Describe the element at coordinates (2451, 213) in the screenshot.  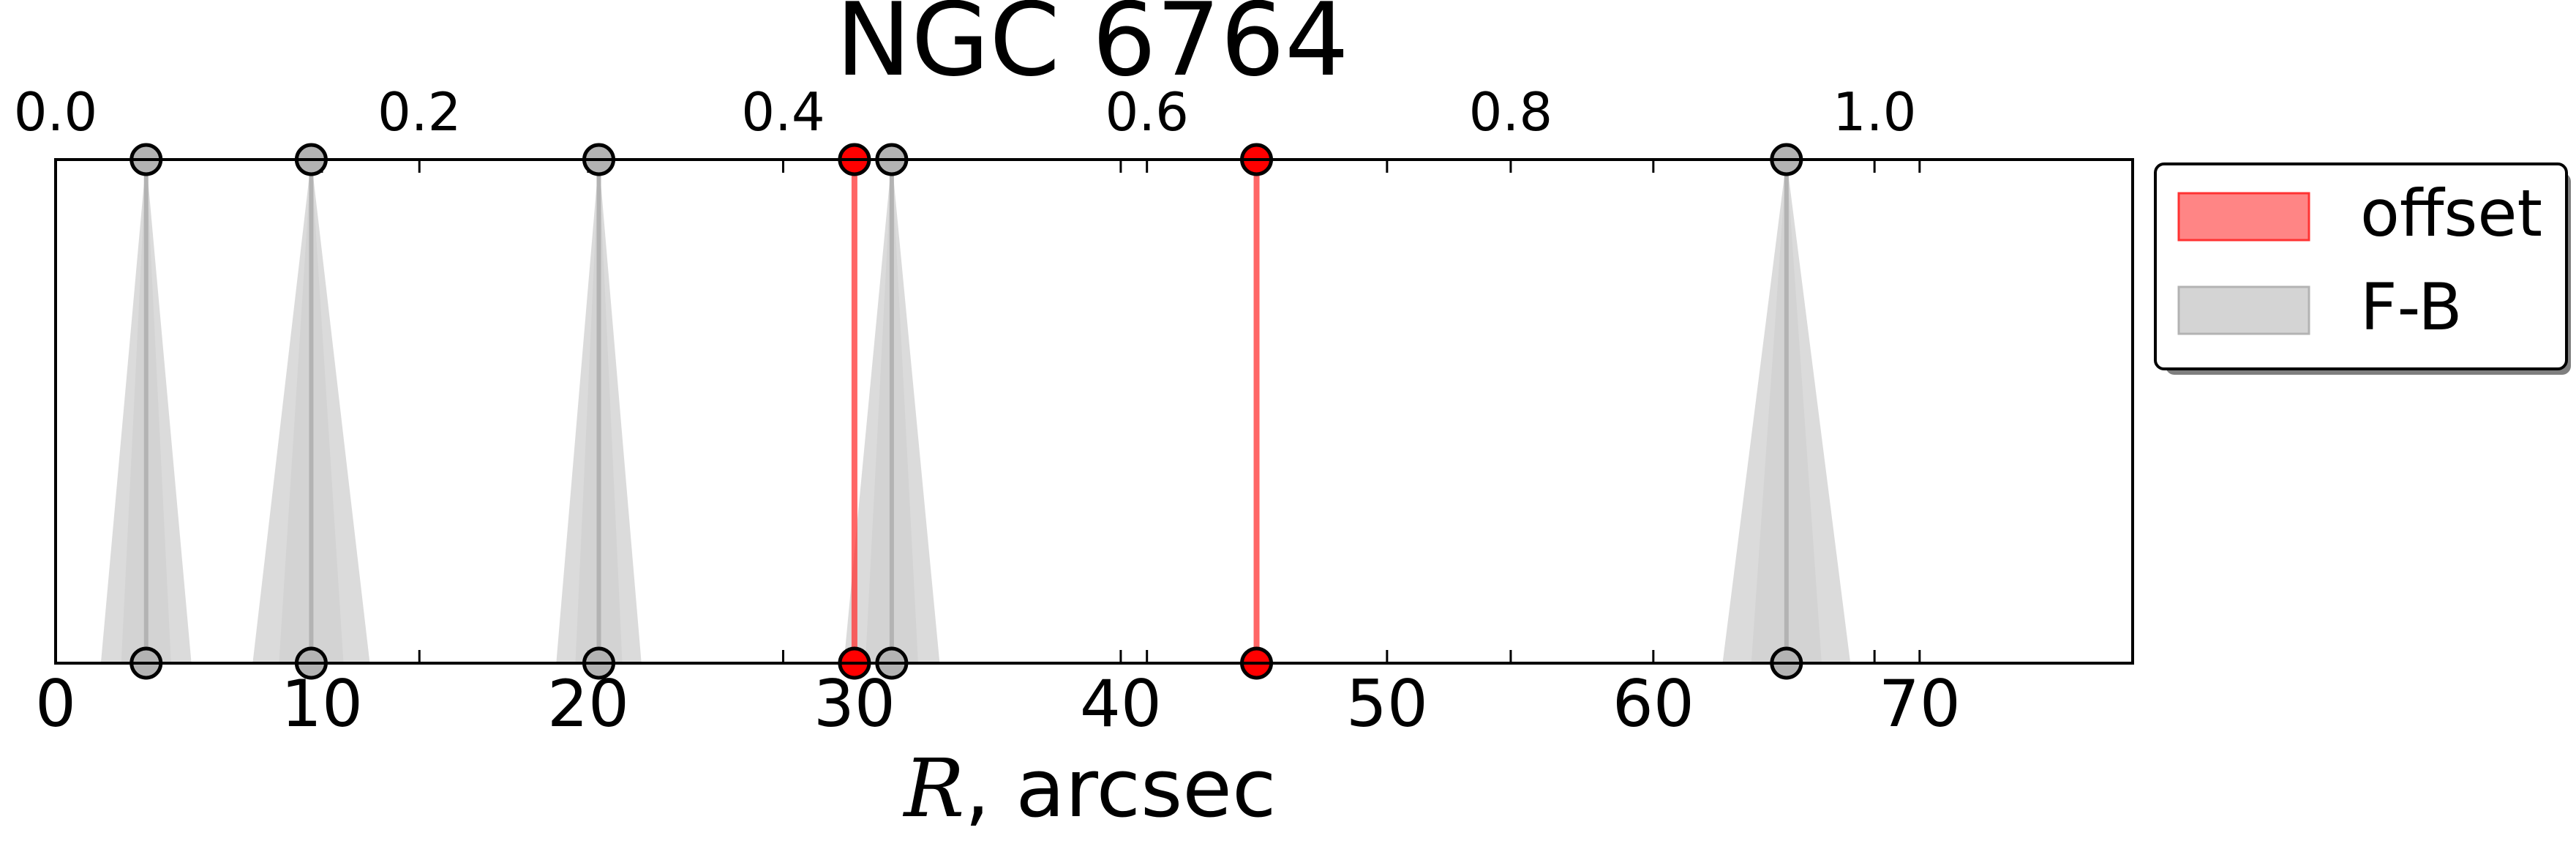
I see `legend-label-offset: offset` at that location.